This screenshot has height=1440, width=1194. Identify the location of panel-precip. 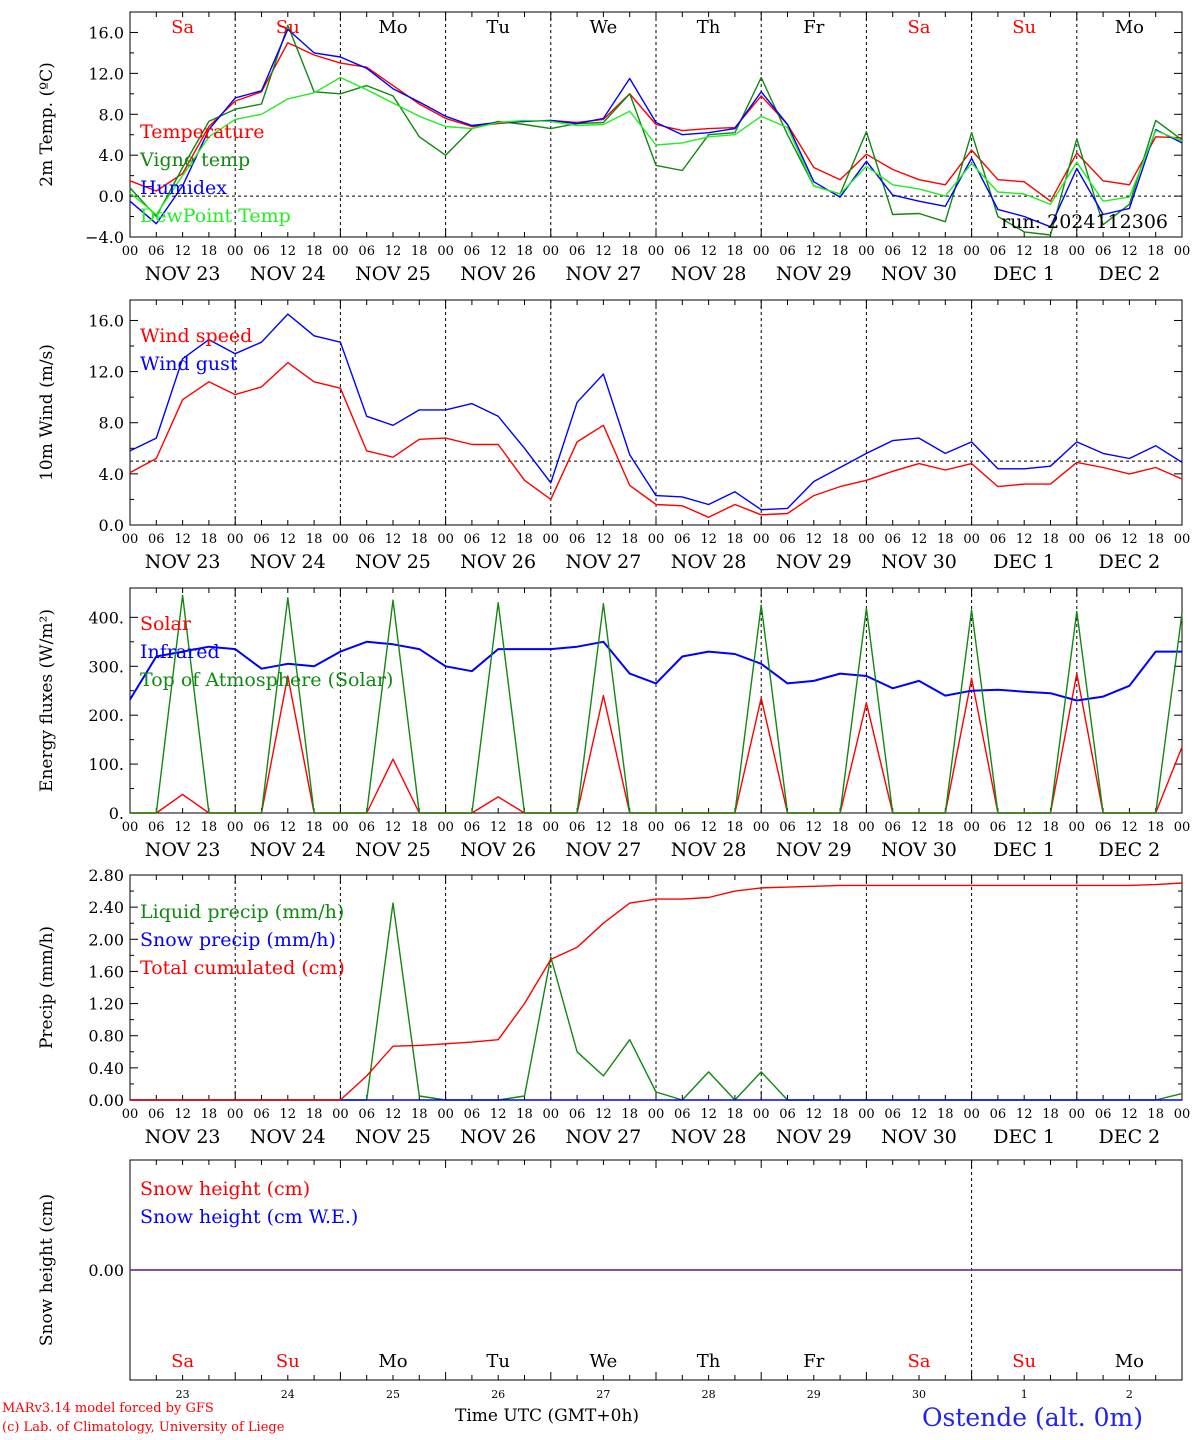
(656, 987).